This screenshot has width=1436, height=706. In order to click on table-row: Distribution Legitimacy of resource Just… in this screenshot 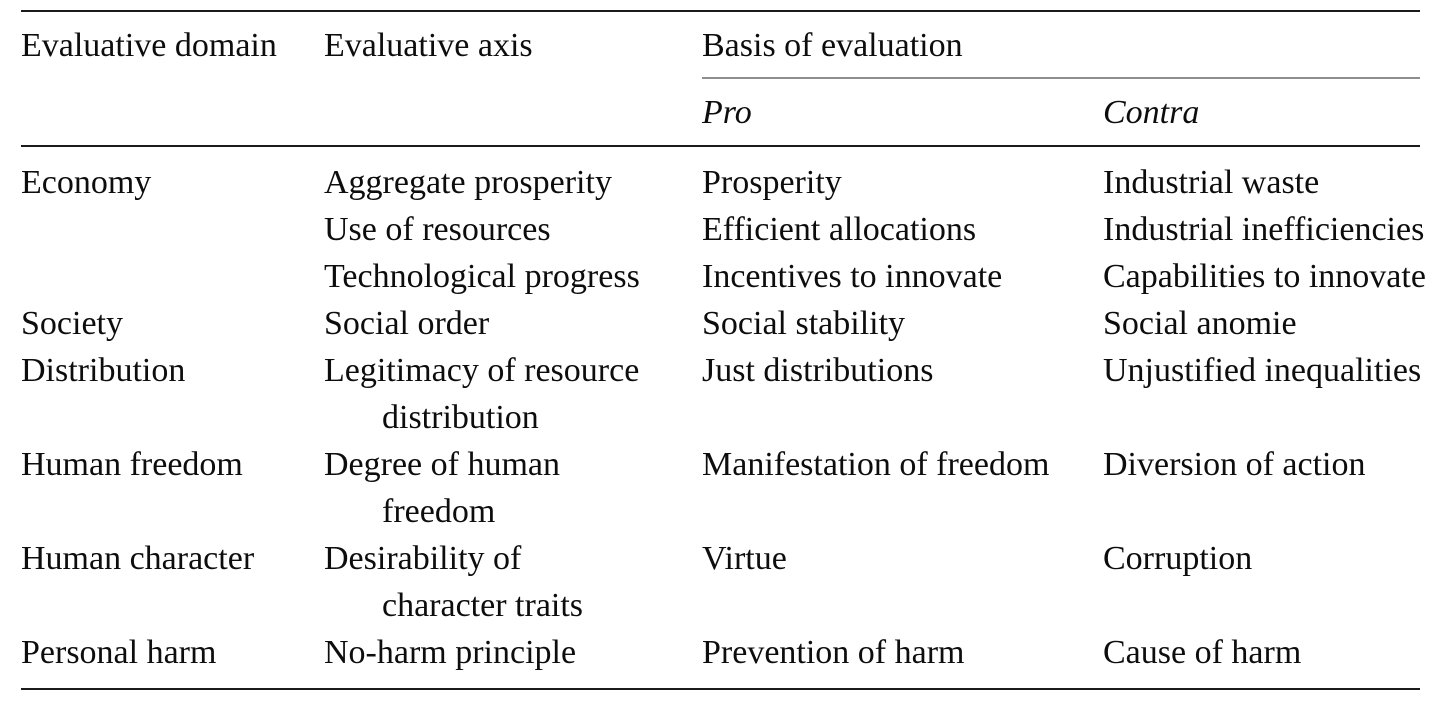, I will do `click(721, 370)`.